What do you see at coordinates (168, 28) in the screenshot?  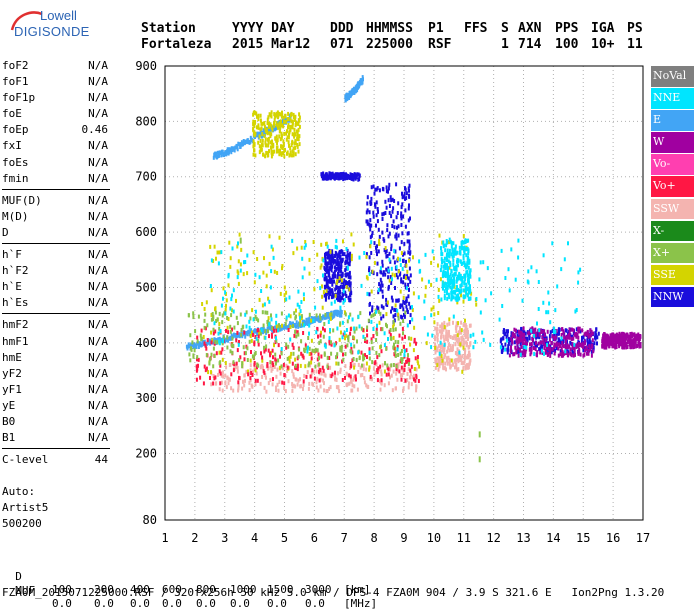 I see `hdr-station-label: Station` at bounding box center [168, 28].